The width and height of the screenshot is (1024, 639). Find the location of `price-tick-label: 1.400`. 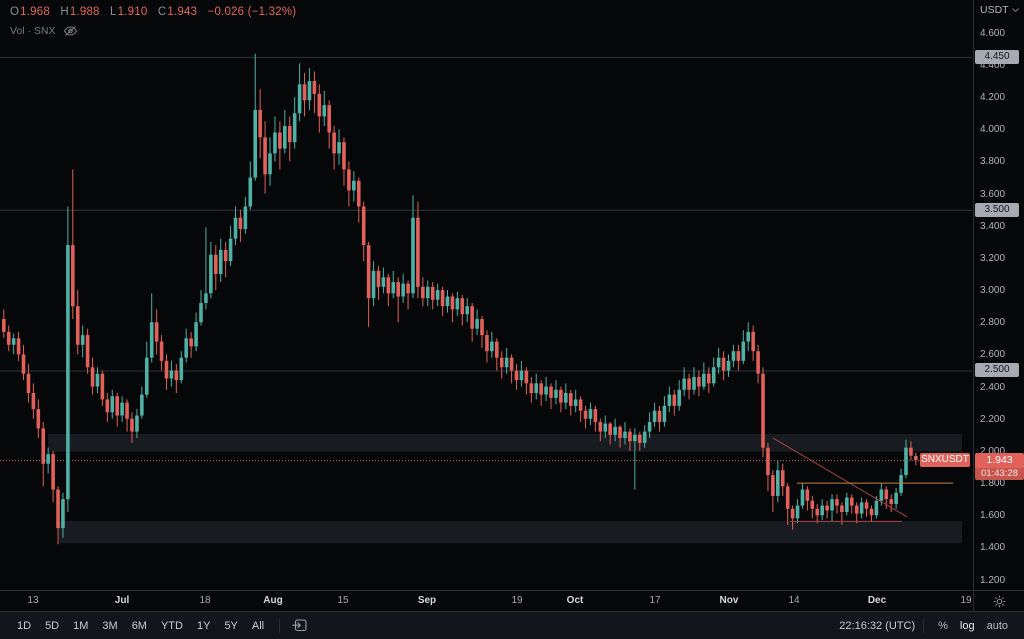

price-tick-label: 1.400 is located at coordinates (993, 548).